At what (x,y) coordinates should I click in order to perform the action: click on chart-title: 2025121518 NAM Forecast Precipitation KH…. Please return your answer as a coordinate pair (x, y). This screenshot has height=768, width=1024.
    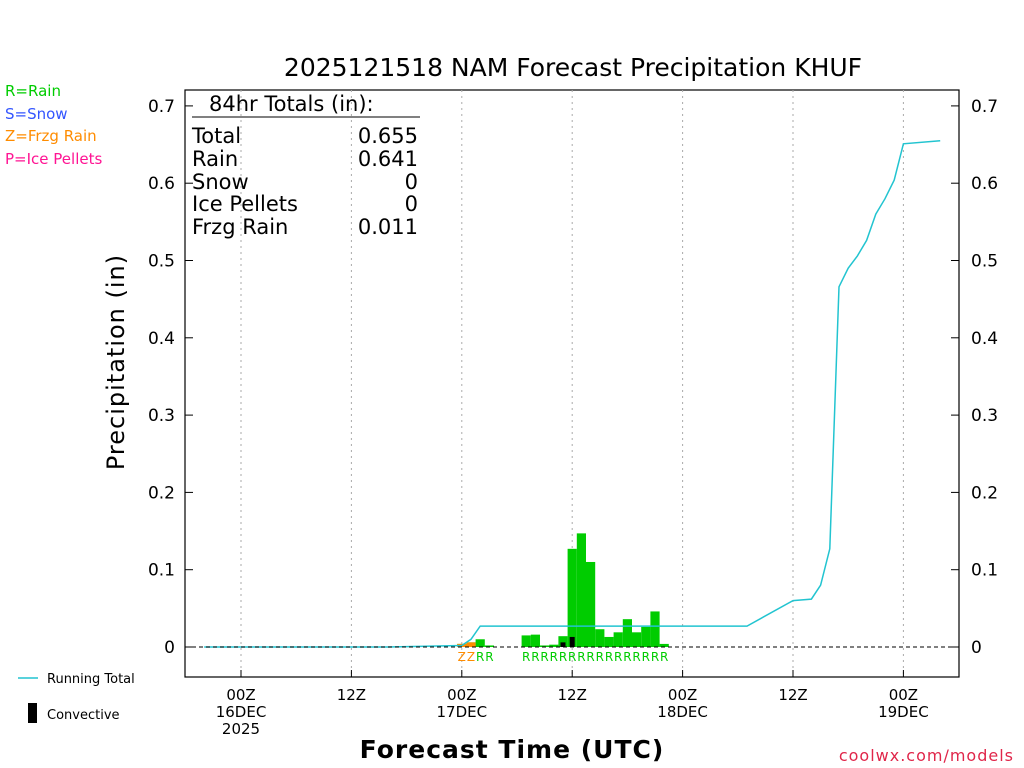
    Looking at the image, I should click on (573, 67).